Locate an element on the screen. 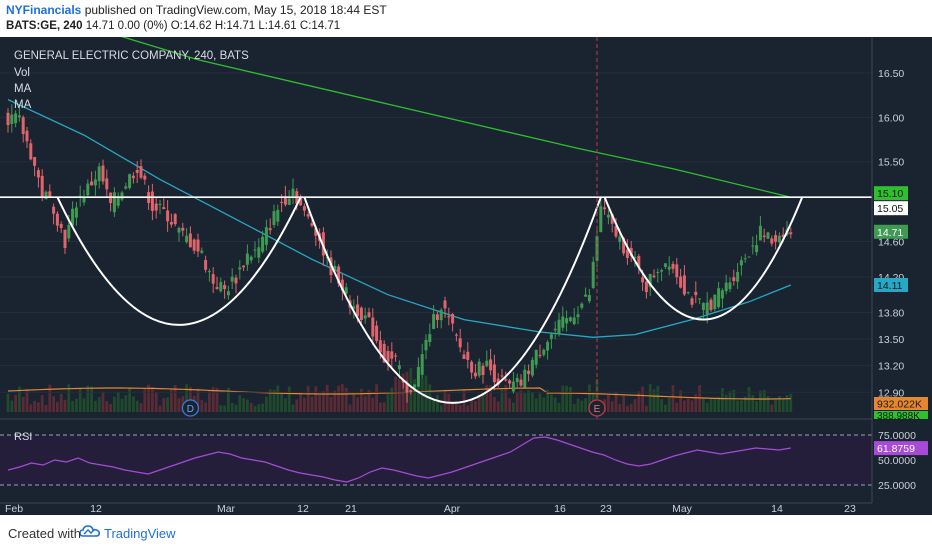  time-tick-label: 23 is located at coordinates (606, 509).